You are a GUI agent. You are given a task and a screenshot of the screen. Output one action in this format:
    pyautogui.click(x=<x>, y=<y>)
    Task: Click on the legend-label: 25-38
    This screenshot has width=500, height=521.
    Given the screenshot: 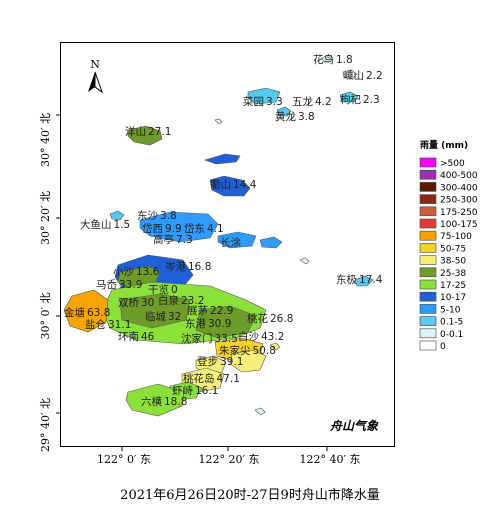 What is the action you would take?
    pyautogui.click(x=453, y=274)
    